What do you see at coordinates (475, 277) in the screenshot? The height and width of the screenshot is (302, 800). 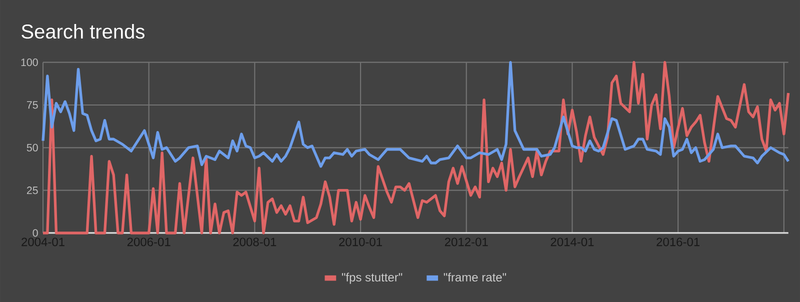 I see `legend-label: "frame rate"` at bounding box center [475, 277].